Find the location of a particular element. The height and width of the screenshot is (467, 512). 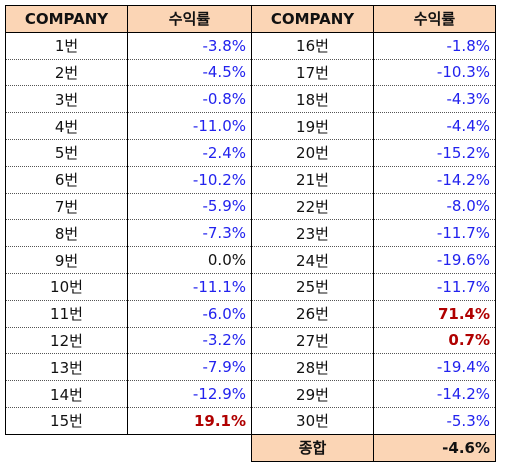

table-row: 13번 -7.9% 28번 -19.4% is located at coordinates (250, 367).